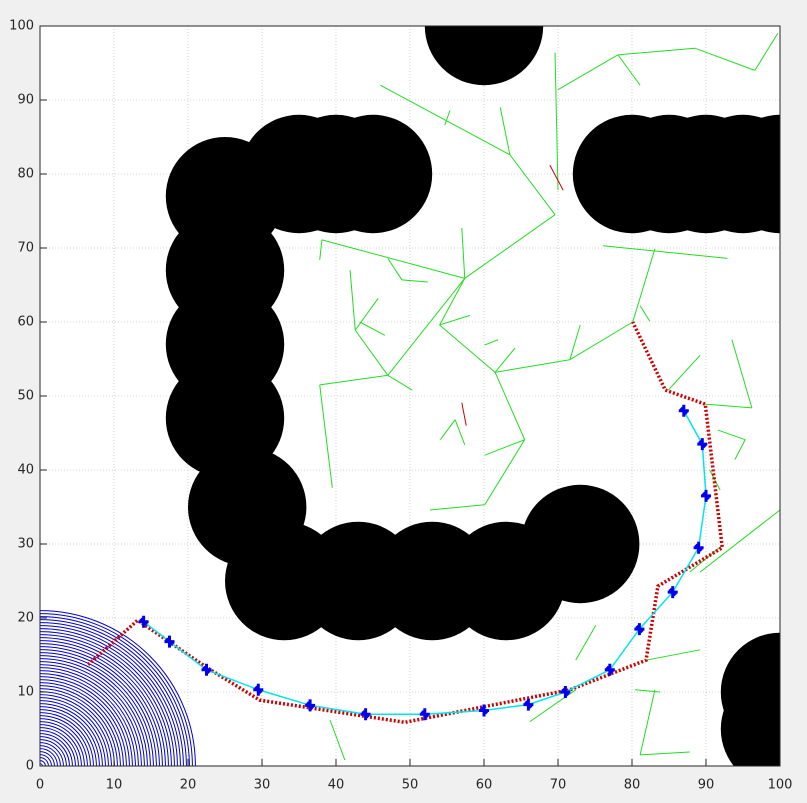 This screenshot has width=807, height=803. What do you see at coordinates (25, 396) in the screenshot?
I see `y-tick-label: 50` at bounding box center [25, 396].